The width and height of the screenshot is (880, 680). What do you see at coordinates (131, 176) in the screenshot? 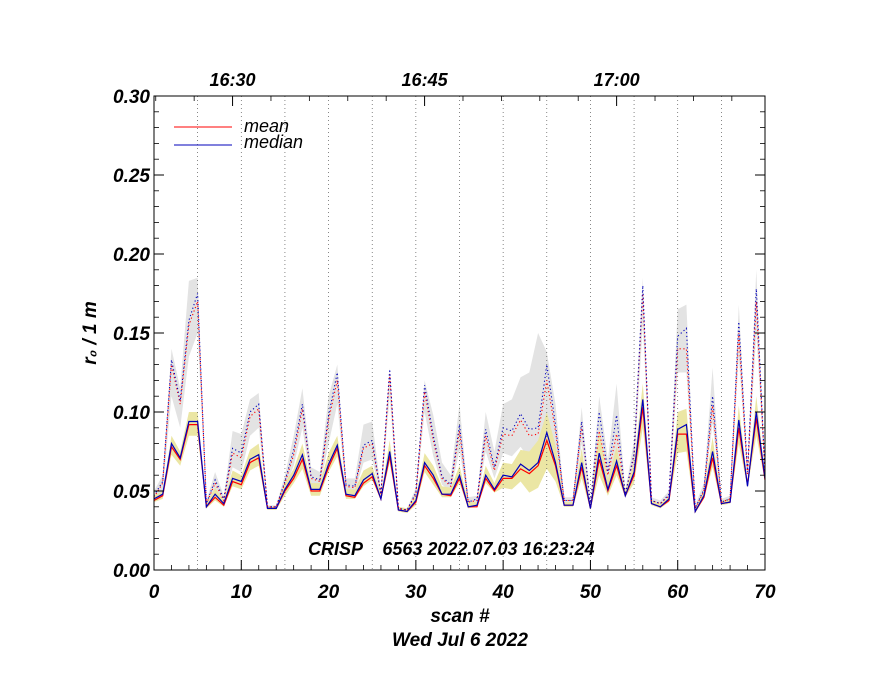
I see `y-tick-label: 0.25` at bounding box center [131, 176].